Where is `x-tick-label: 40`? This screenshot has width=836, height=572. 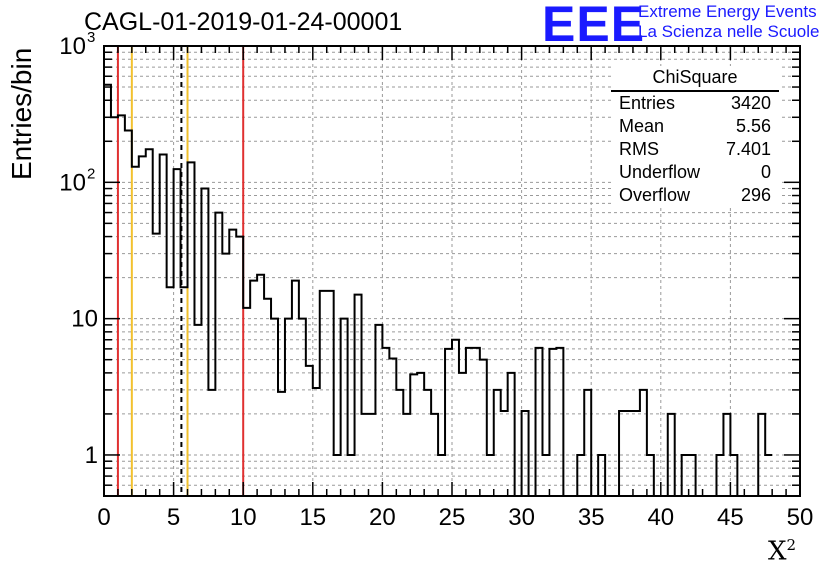
x-tick-label: 40 is located at coordinates (660, 517).